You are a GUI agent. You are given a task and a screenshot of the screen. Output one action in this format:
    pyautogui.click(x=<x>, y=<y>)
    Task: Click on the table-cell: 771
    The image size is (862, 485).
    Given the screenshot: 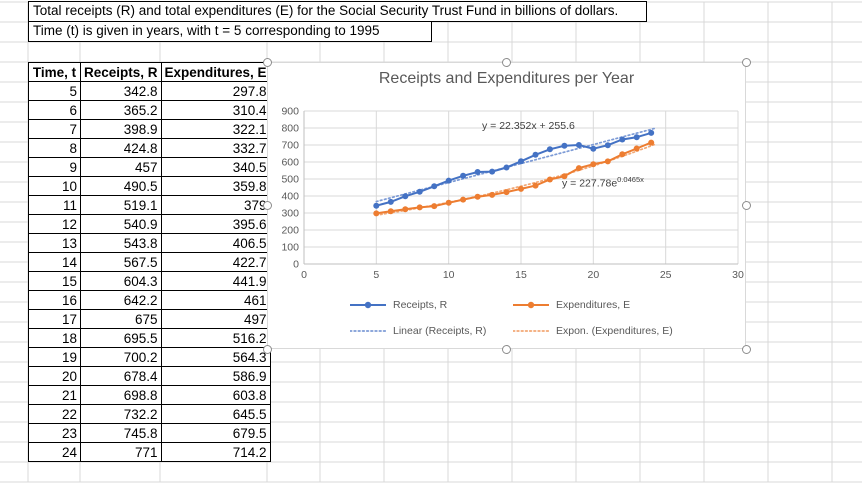 What is the action you would take?
    pyautogui.click(x=121, y=452)
    